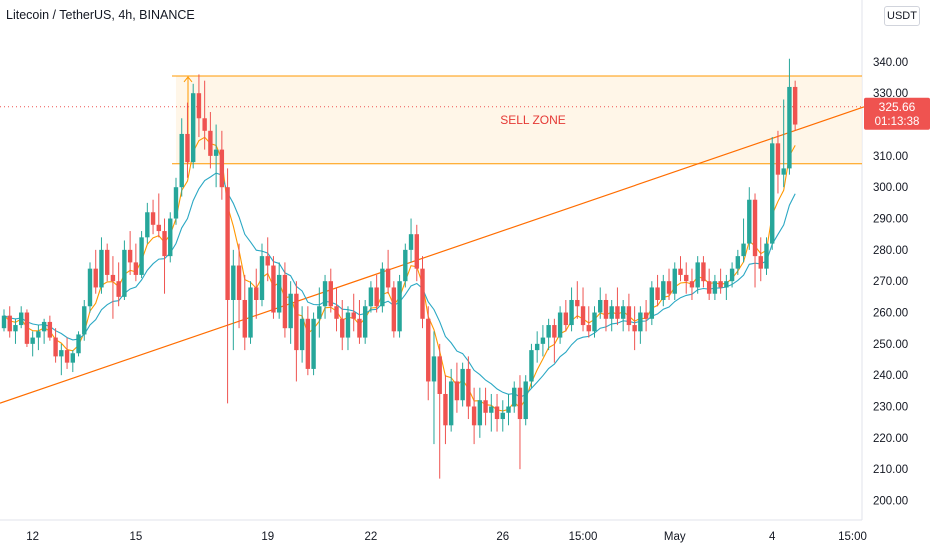 The width and height of the screenshot is (932, 550). Describe the element at coordinates (32, 537) in the screenshot. I see `x-tick-label: 12` at that location.